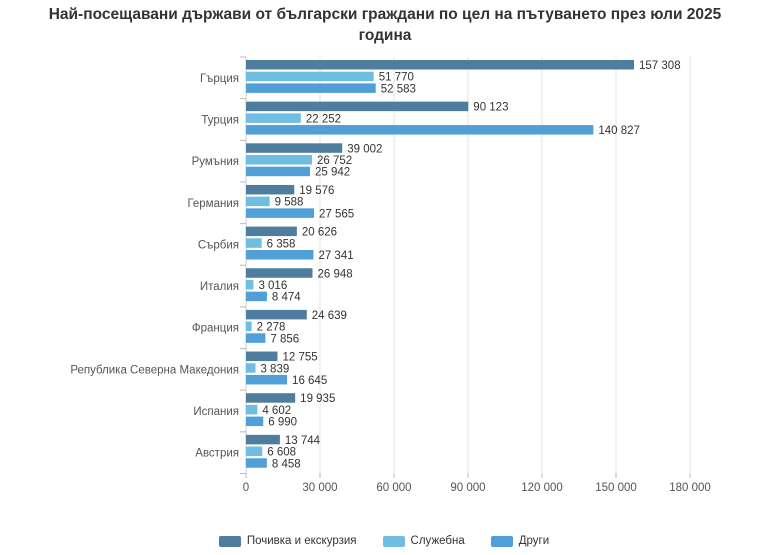 This screenshot has height=555, width=768. I want to click on legend: Почивка и екскурзия Служебна Други, so click(384, 541).